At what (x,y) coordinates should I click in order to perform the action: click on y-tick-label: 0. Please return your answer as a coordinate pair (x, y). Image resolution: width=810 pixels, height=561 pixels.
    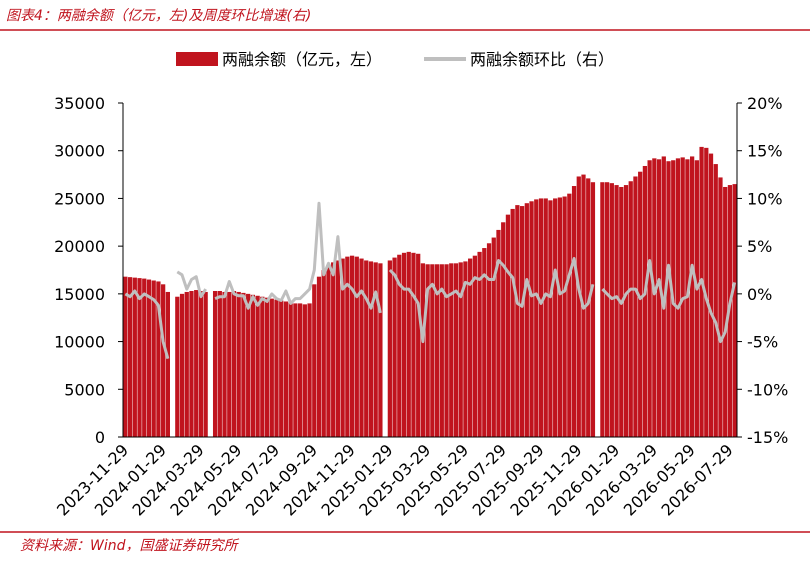
    Looking at the image, I should click on (100, 437).